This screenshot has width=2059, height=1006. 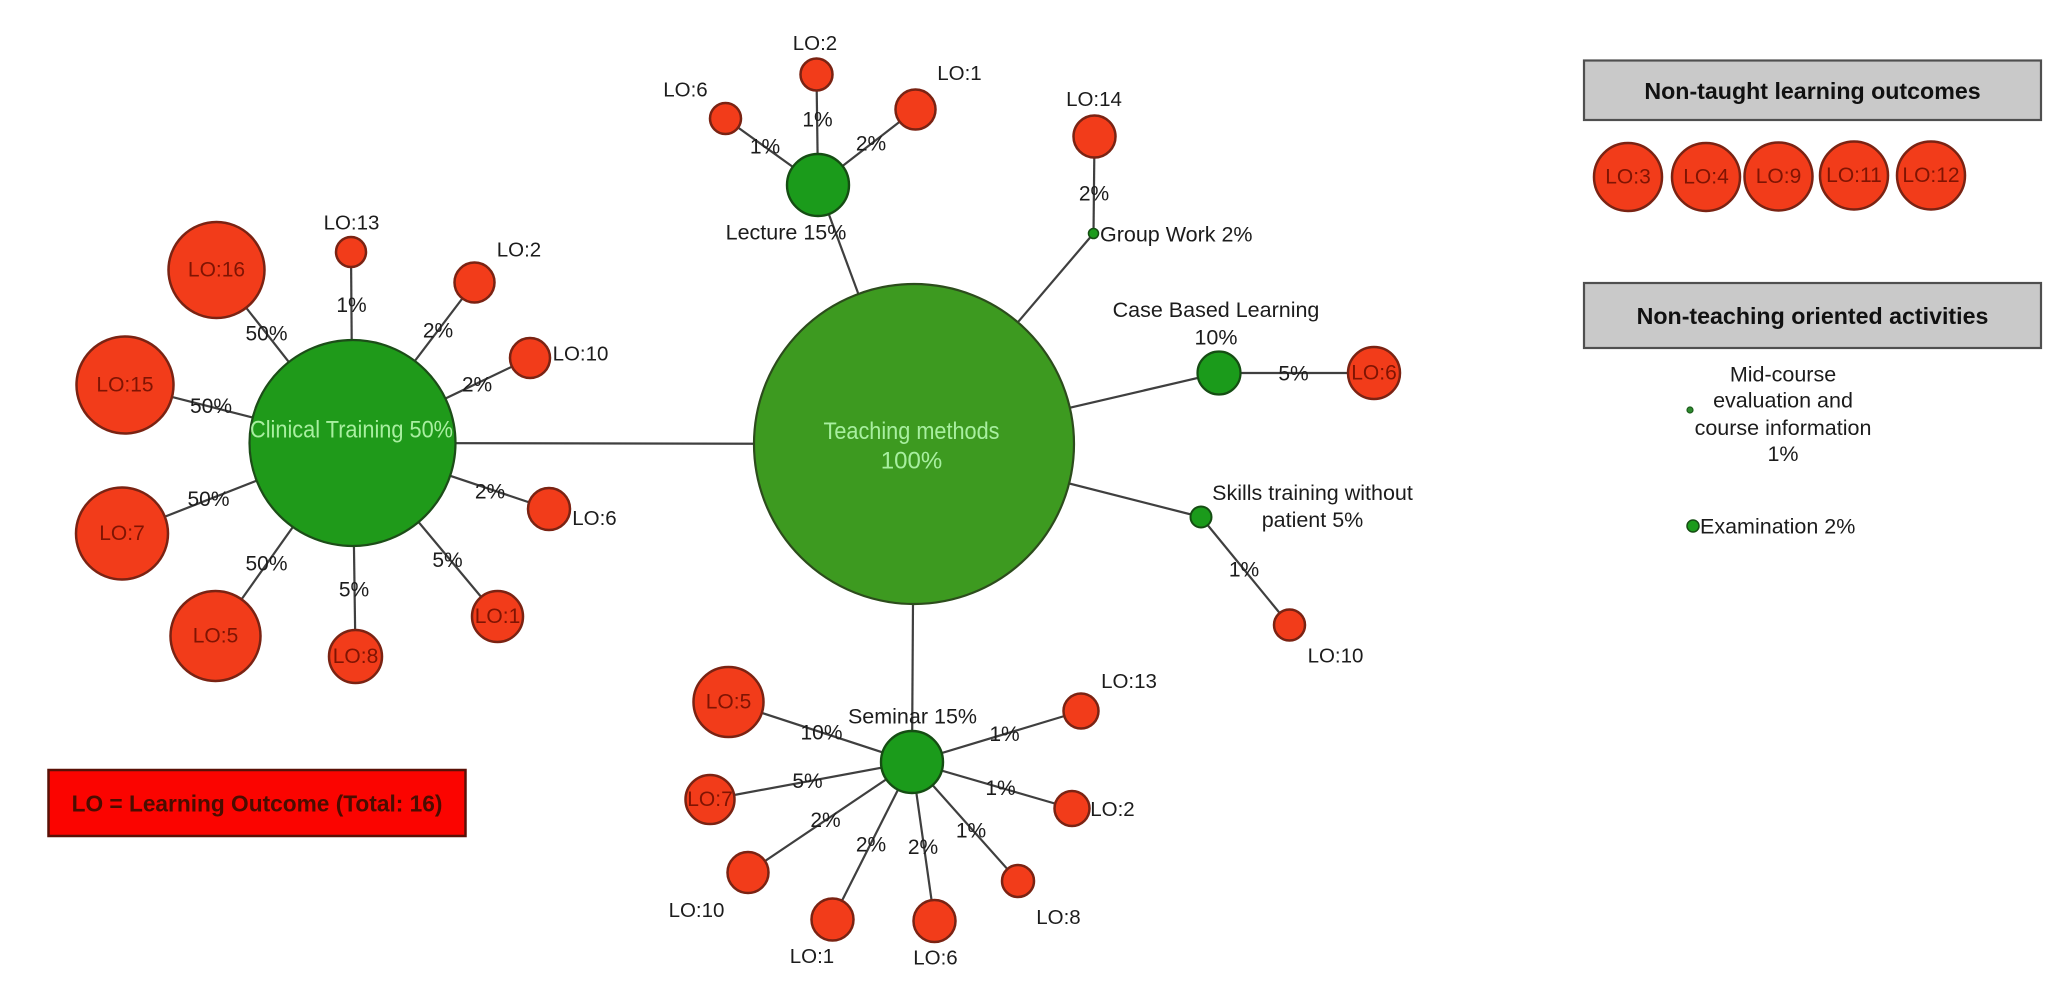 I want to click on svg-text: Mid-course, so click(x=1783, y=375).